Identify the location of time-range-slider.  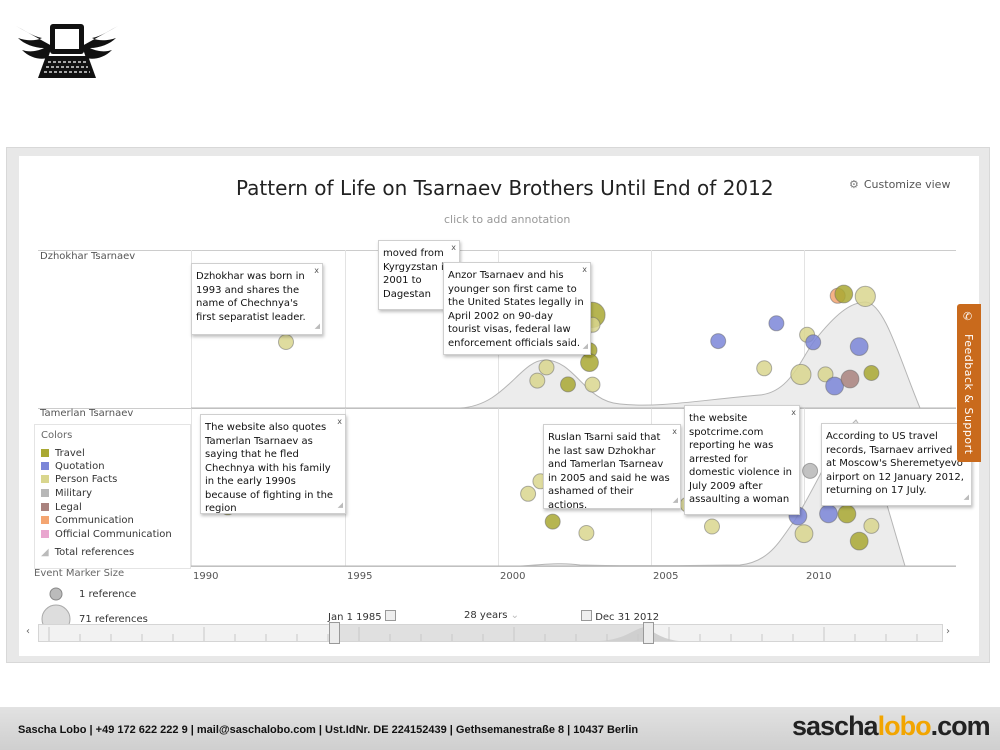
(490, 633).